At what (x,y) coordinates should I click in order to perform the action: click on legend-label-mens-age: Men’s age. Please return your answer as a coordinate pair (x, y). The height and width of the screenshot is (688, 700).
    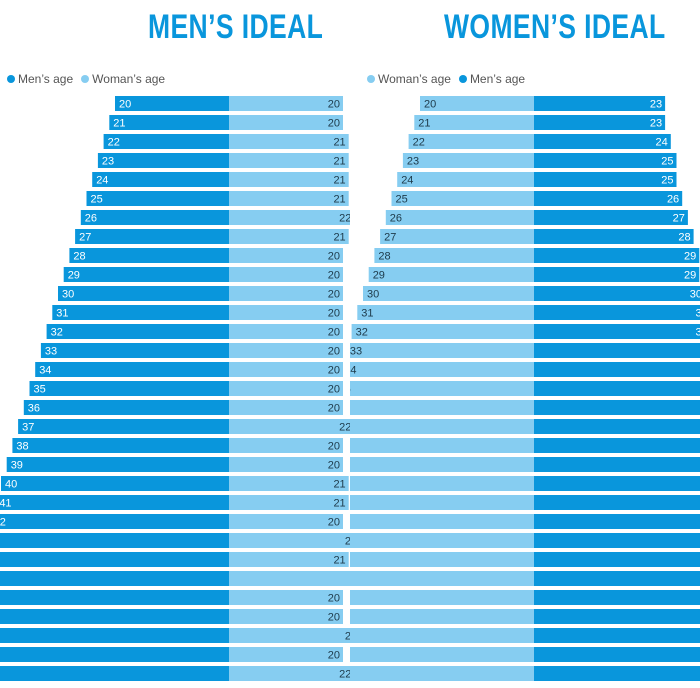
    Looking at the image, I should click on (46, 79).